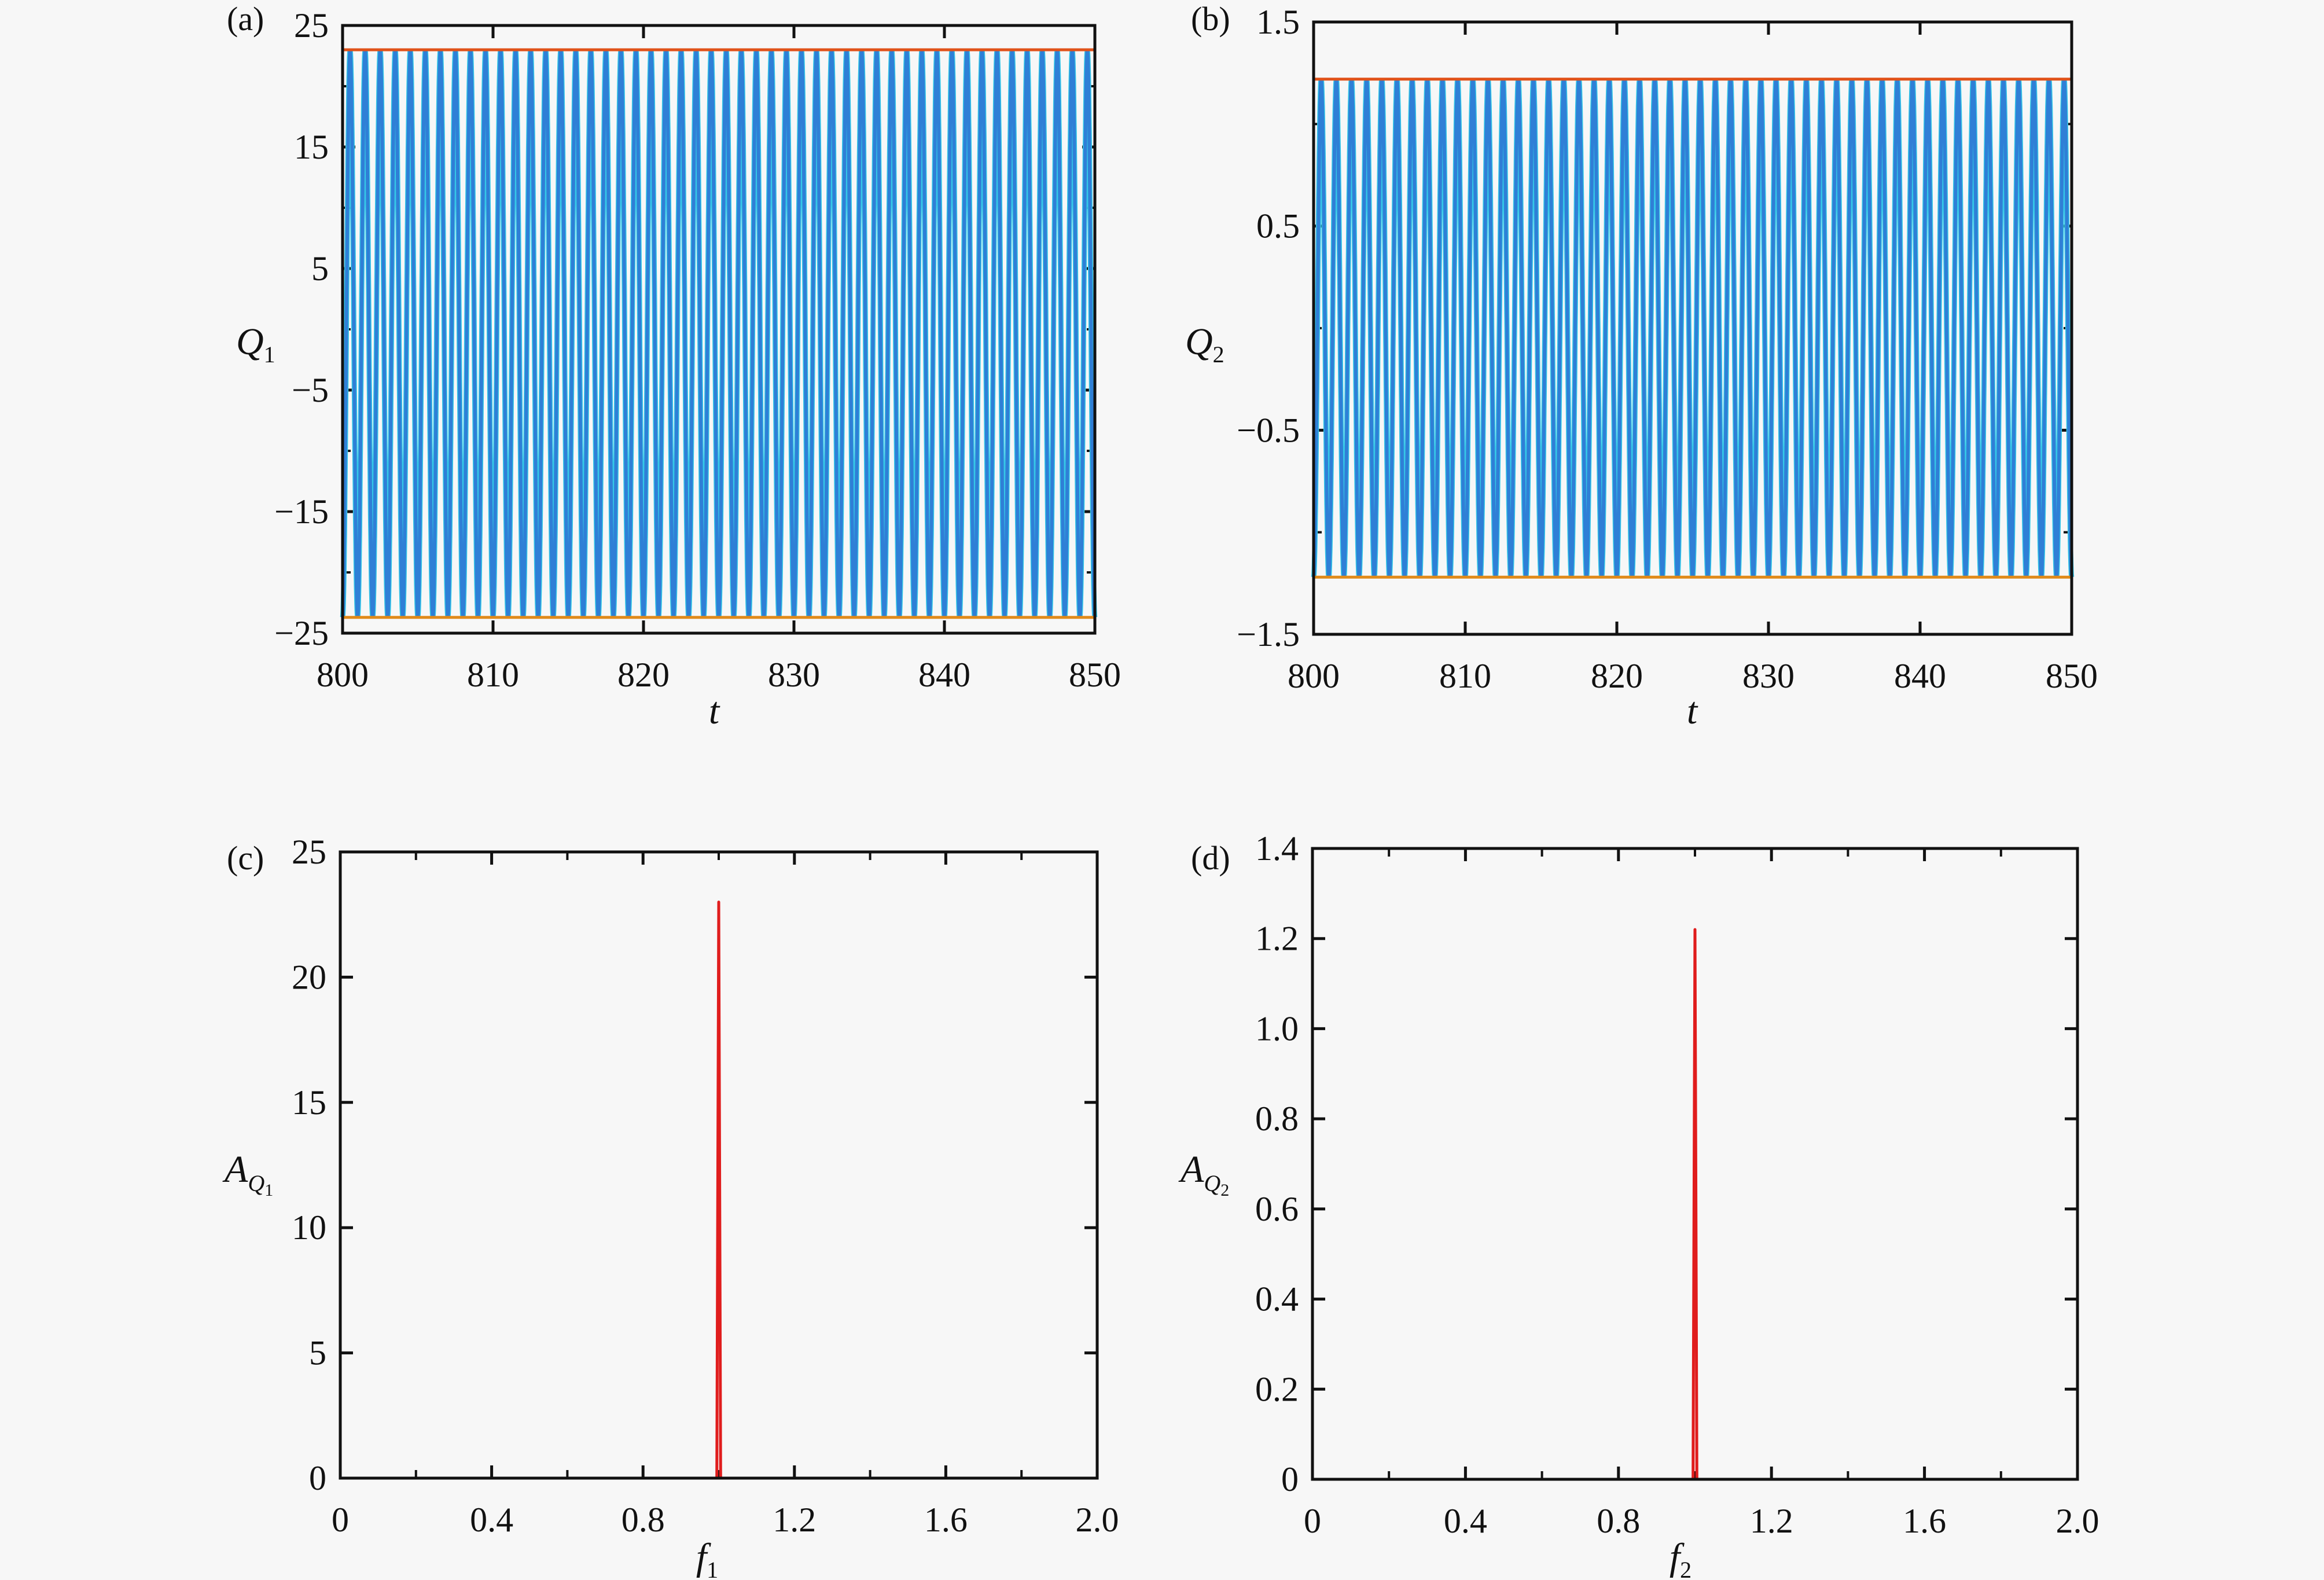 The image size is (2324, 1580). I want to click on panel-d-x-ticks: 0 0.4 0.8 1.2 1.6 2.0, so click(1701, 1194).